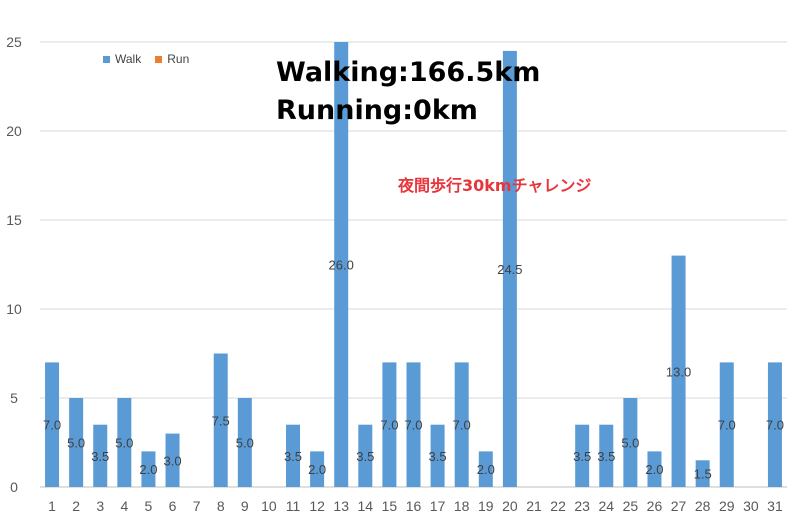 The width and height of the screenshot is (800, 523). Describe the element at coordinates (100, 506) in the screenshot. I see `x-tick-label: 3` at that location.